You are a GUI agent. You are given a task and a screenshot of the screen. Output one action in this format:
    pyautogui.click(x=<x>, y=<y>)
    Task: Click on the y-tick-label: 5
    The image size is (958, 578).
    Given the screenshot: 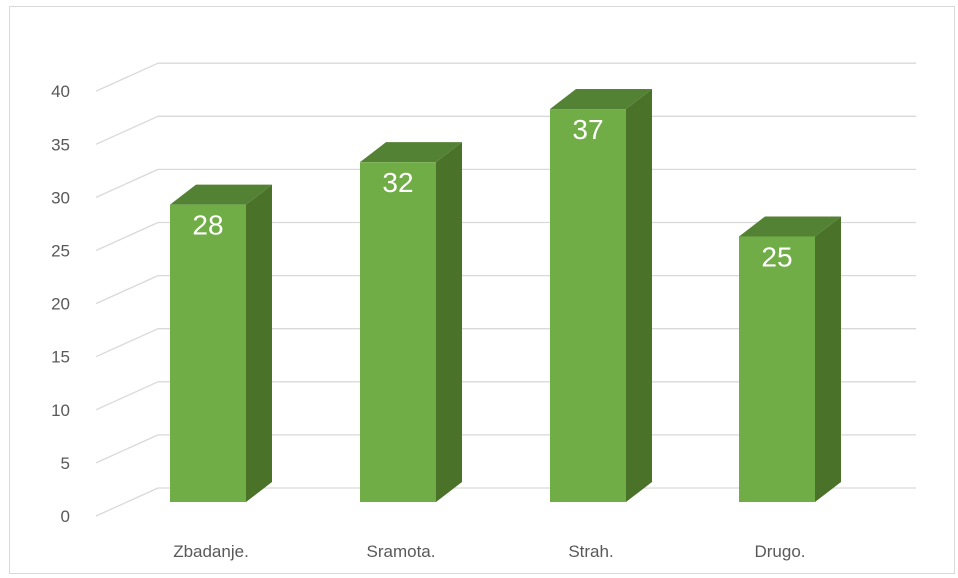 What is the action you would take?
    pyautogui.click(x=65, y=463)
    